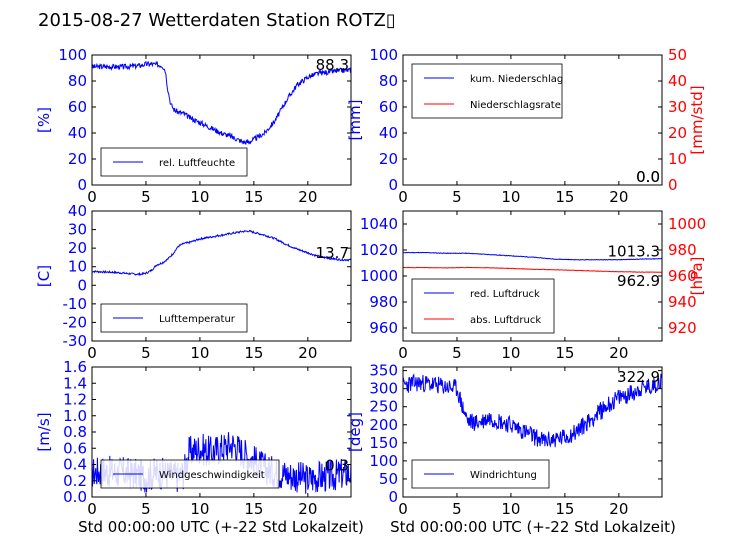  I want to click on wind-direction-ytick-label: 50, so click(388, 479).